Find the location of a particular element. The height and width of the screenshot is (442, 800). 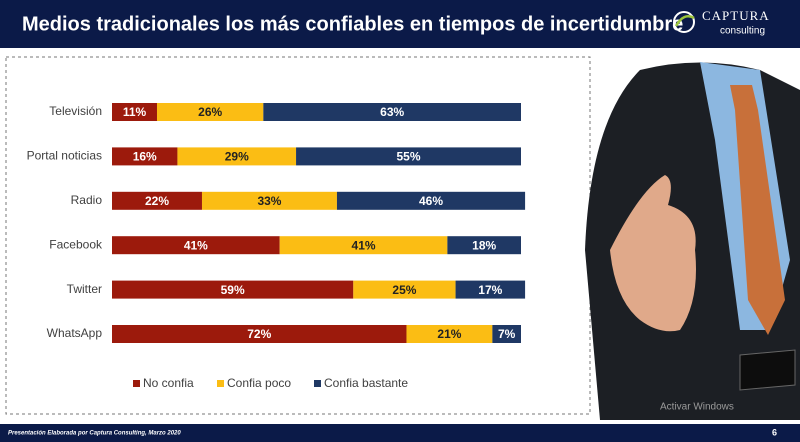

data-label: 26% is located at coordinates (210, 112).